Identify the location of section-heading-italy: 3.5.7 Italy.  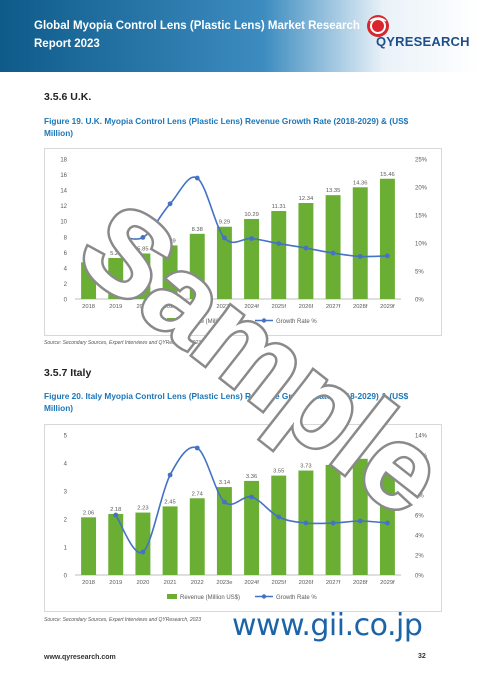
(68, 373).